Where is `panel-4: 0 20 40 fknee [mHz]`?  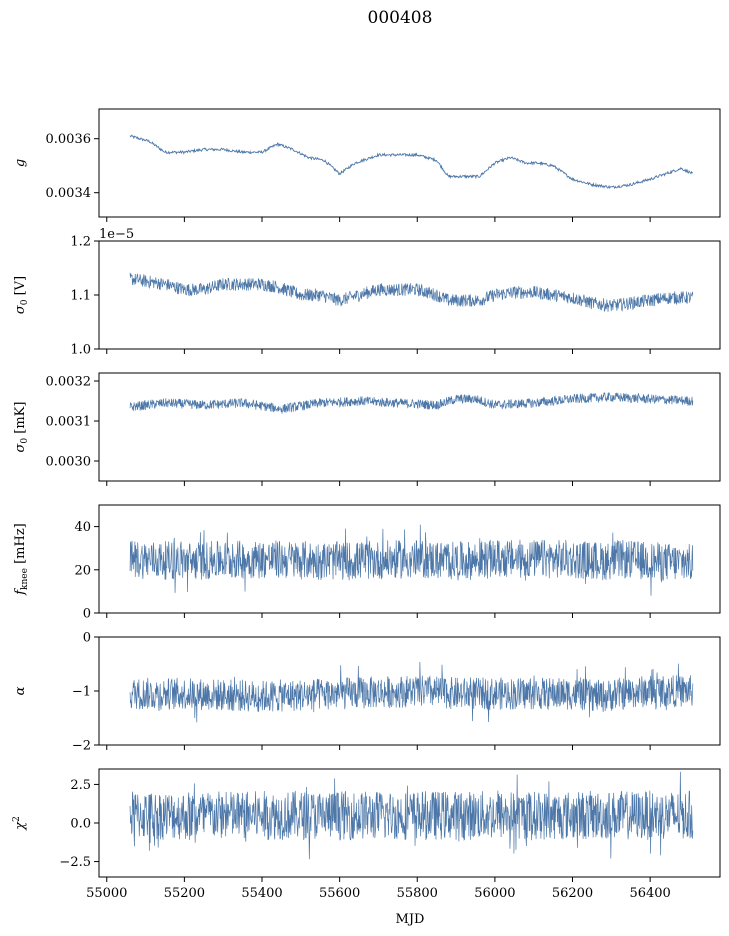
panel-4: 0 20 40 fknee [mHz] is located at coordinates (367, 563).